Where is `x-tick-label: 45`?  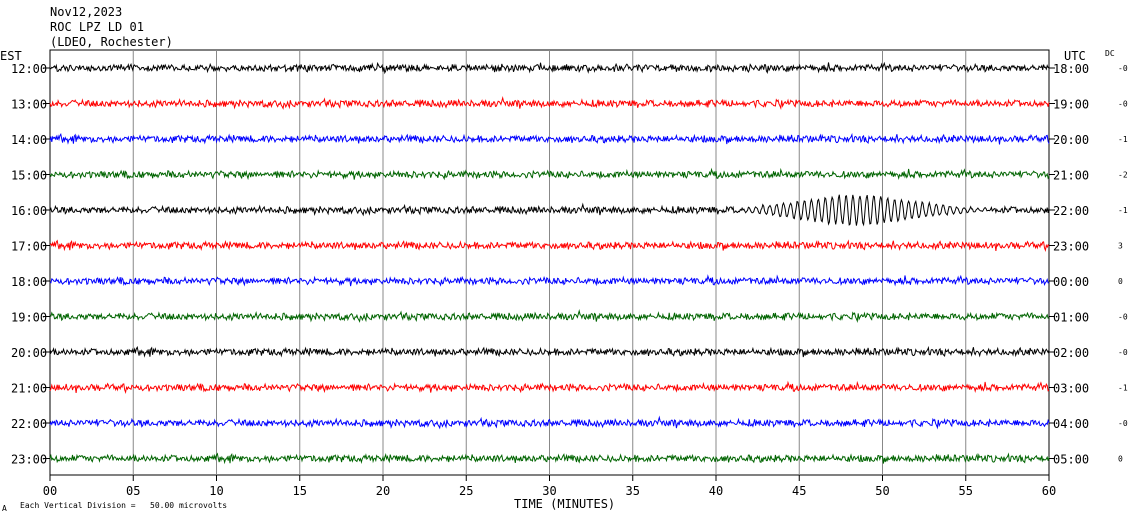 x-tick-label: 45 is located at coordinates (799, 491).